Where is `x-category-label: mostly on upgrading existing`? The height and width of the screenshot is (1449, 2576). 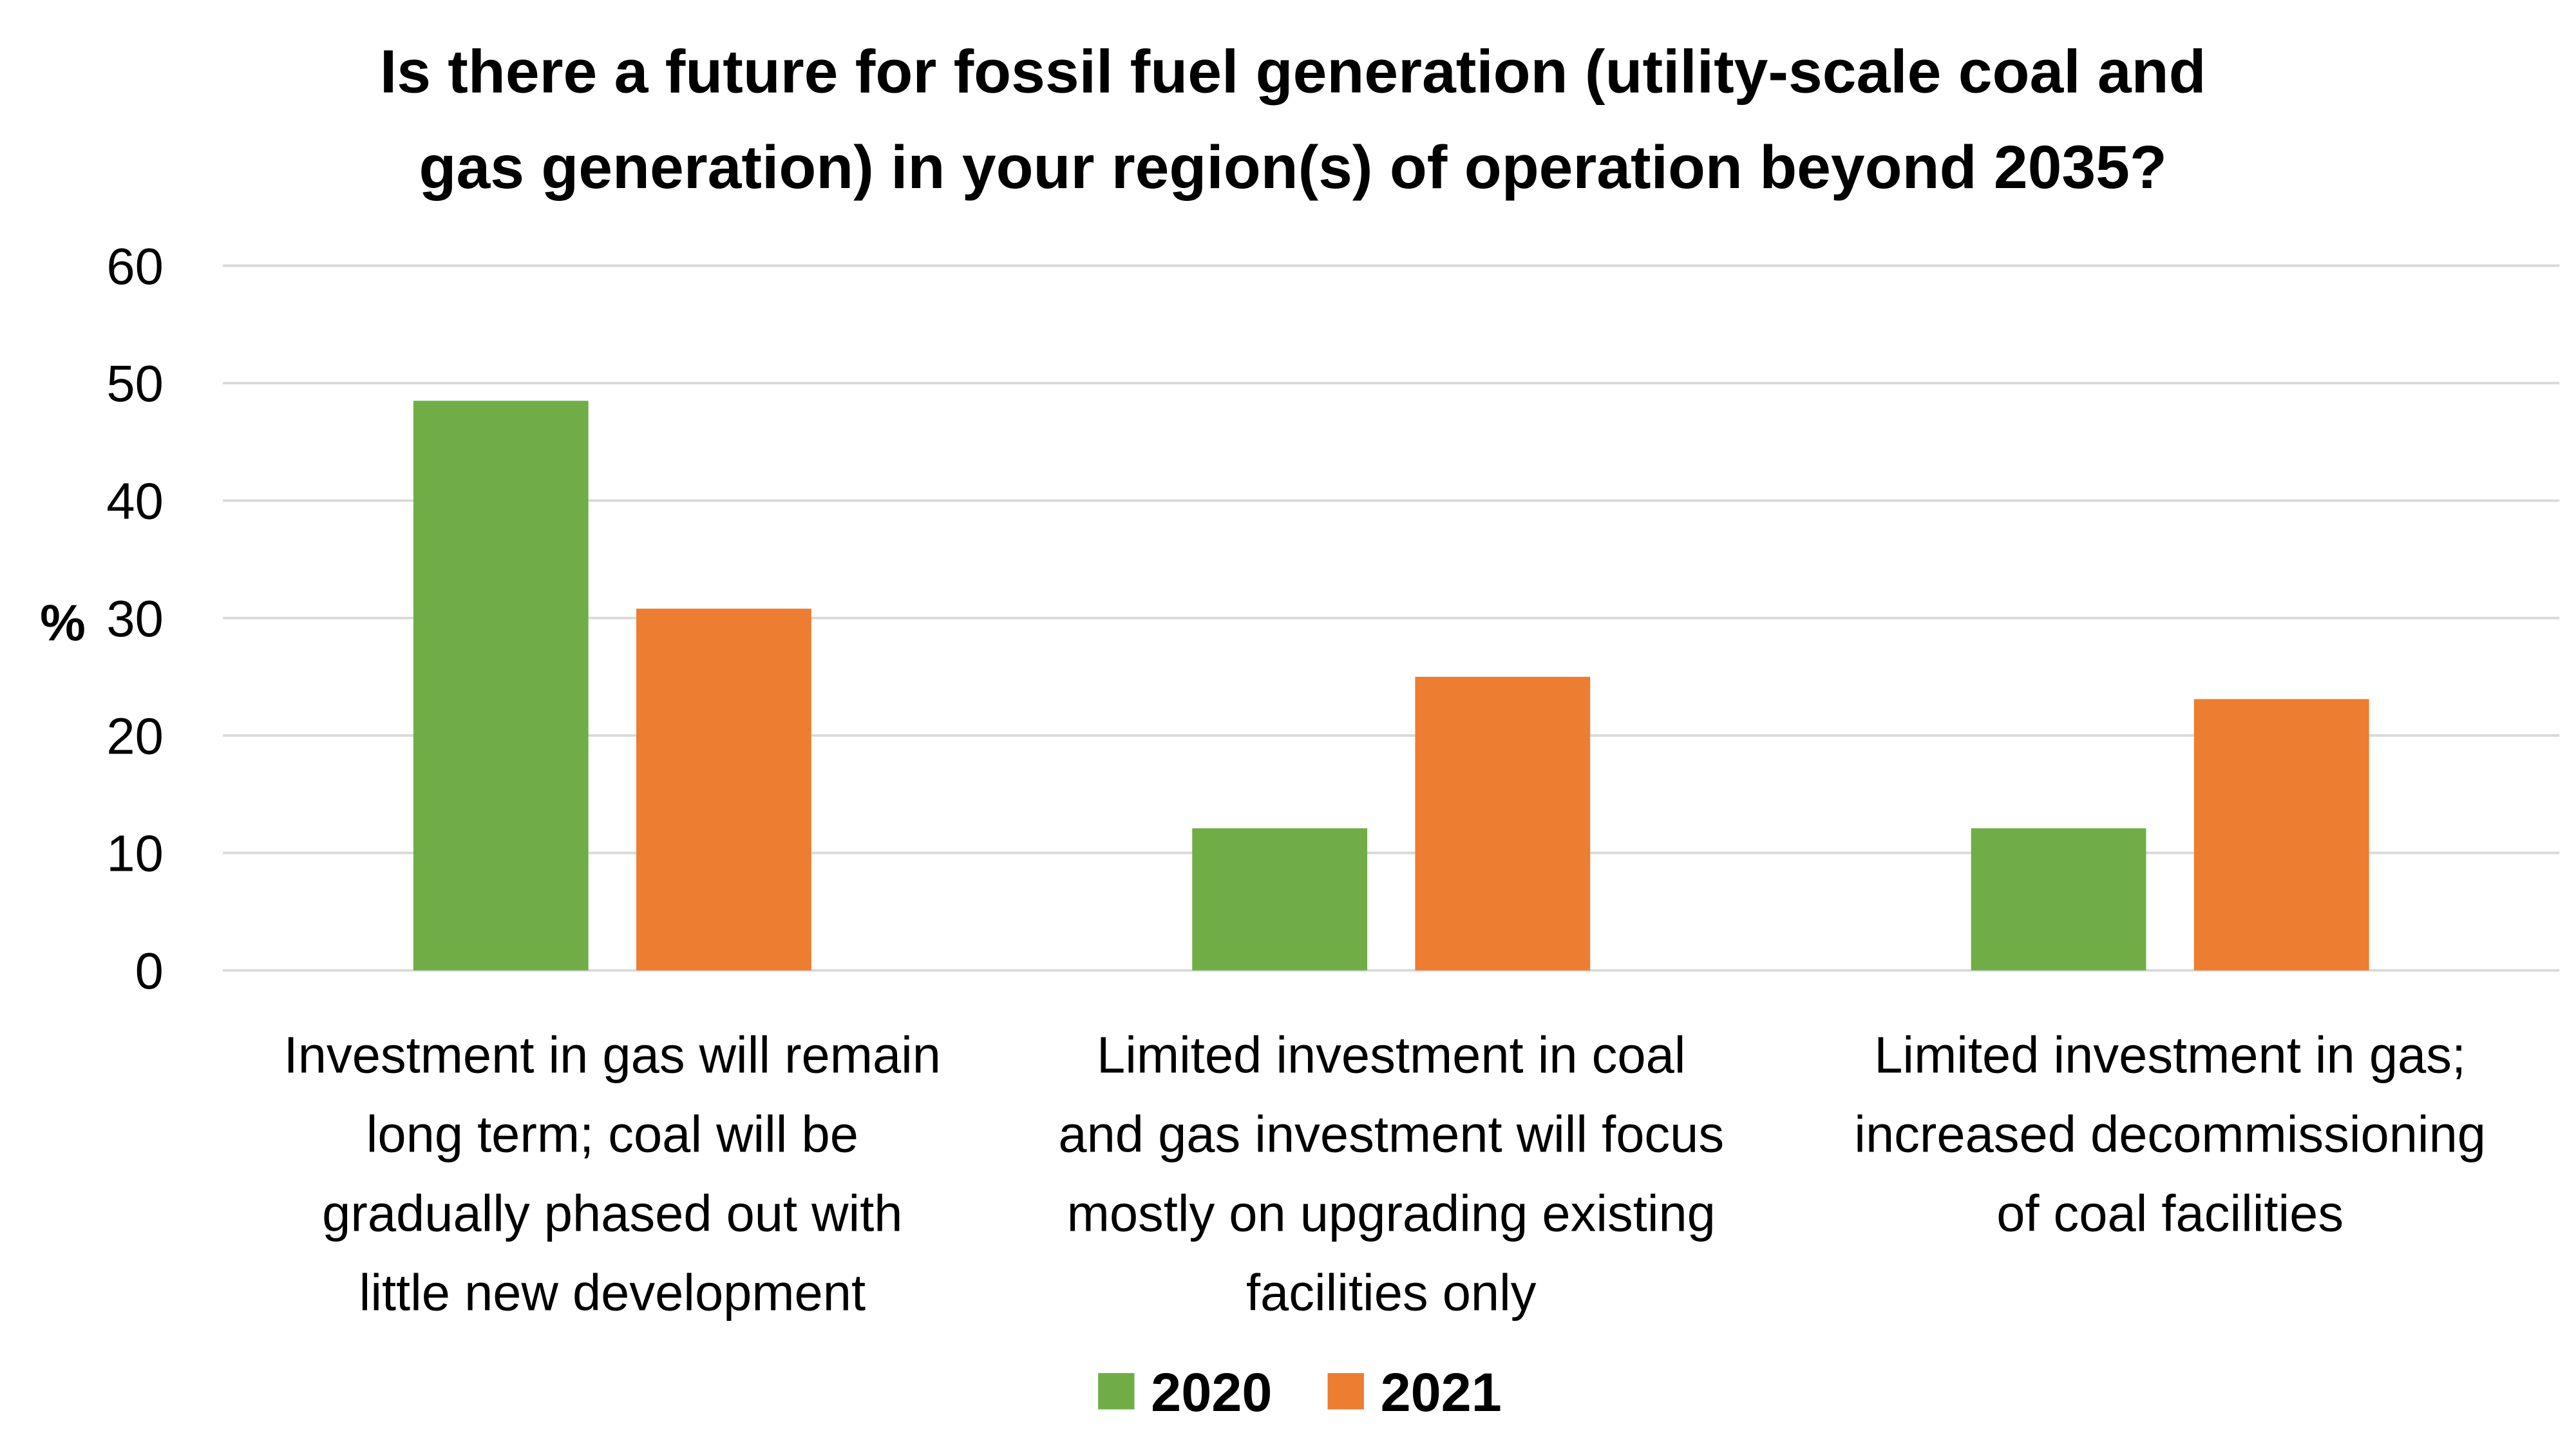 x-category-label: mostly on upgrading existing is located at coordinates (1391, 1213).